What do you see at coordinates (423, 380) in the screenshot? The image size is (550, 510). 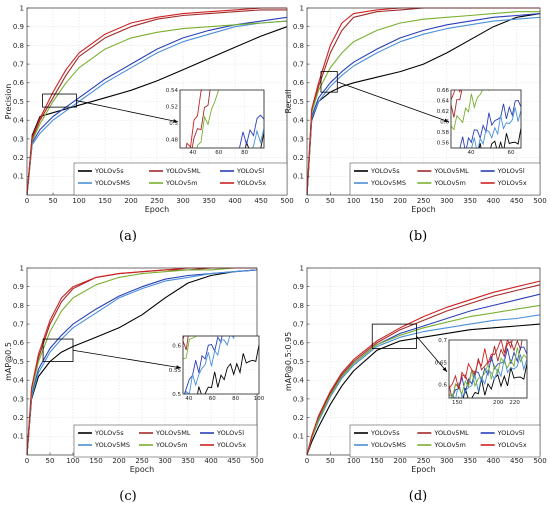 I see `series-line-yolov5m` at bounding box center [423, 380].